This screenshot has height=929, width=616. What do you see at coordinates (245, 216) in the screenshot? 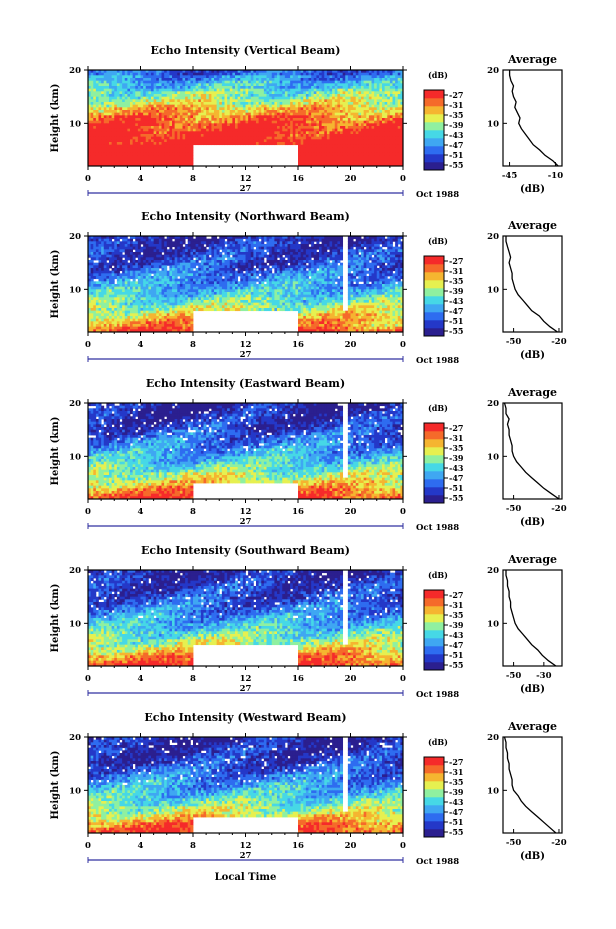
I see `chart-title: Echo Intensity (Northward Beam)` at bounding box center [245, 216].